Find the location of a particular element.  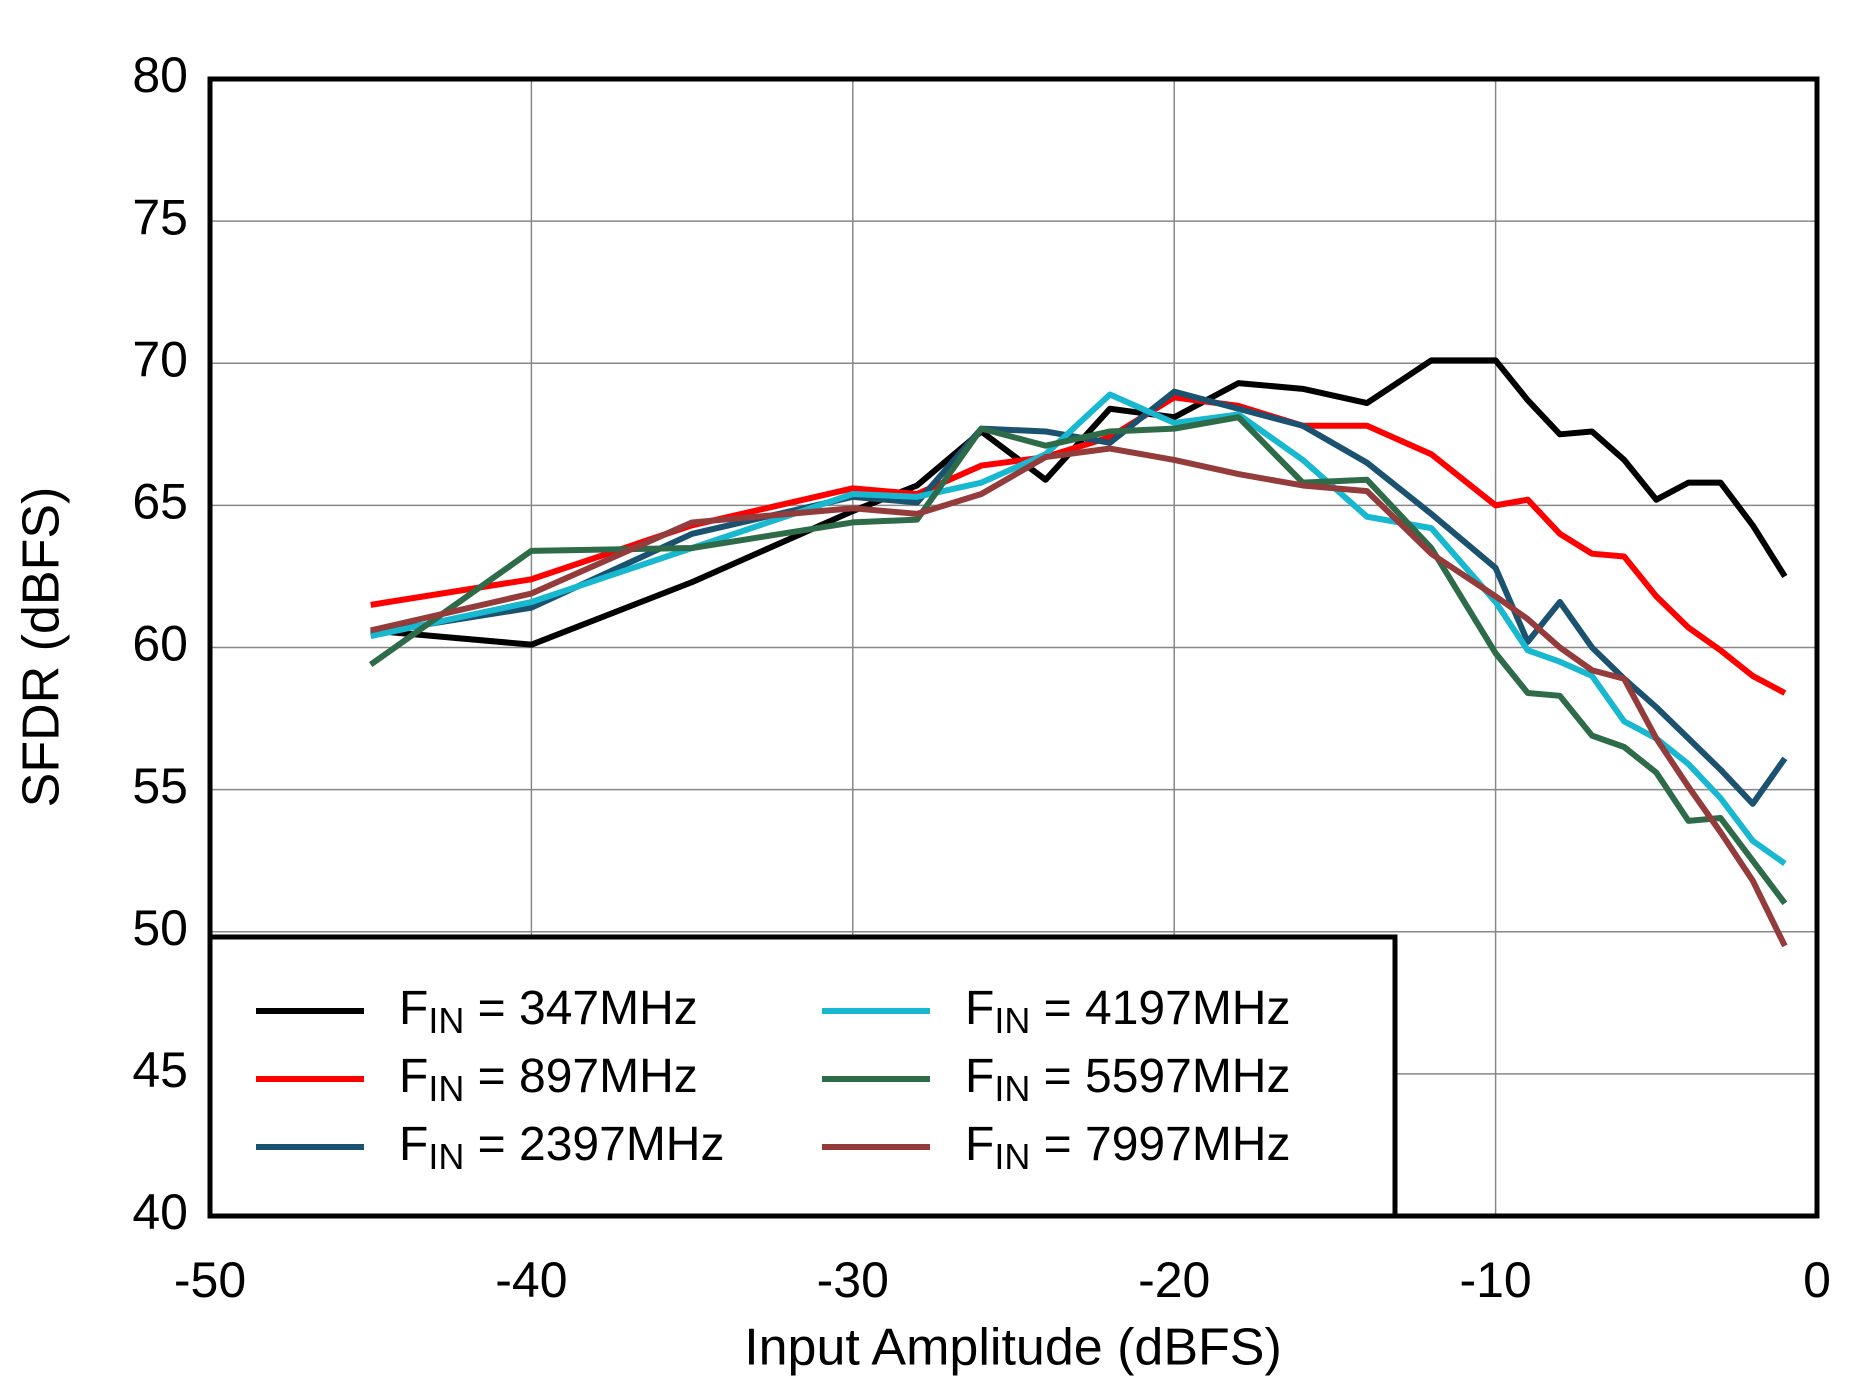

x-tick-label: -40 is located at coordinates (531, 1280).